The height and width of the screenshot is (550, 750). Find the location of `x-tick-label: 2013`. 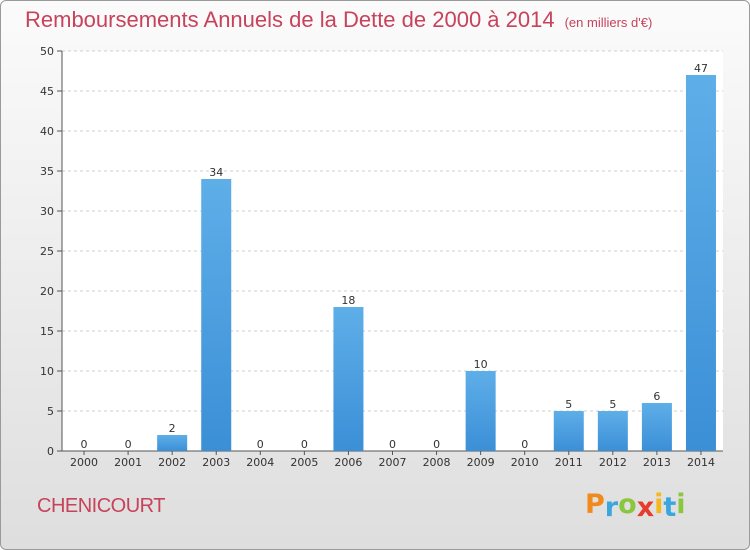

x-tick-label: 2013 is located at coordinates (657, 462).